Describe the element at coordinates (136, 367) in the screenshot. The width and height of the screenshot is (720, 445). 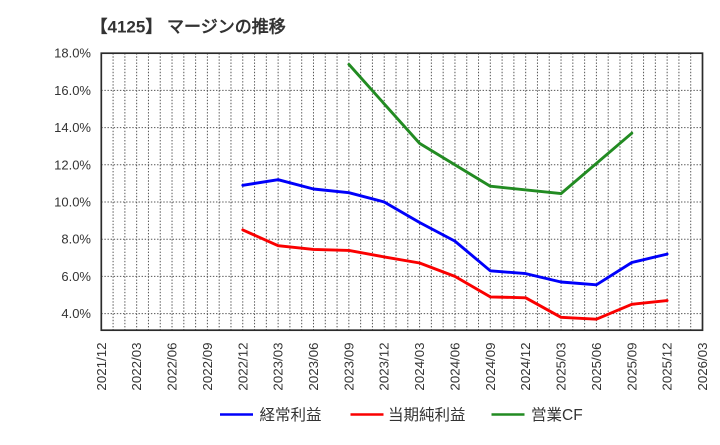
I see `svg-text: 2022/03` at that location.